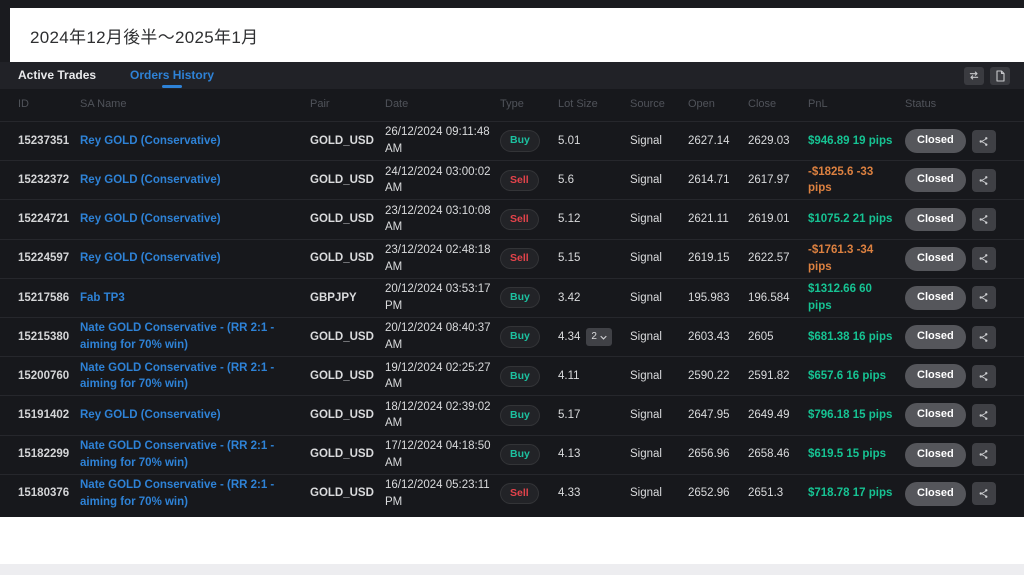 The image size is (1024, 575). What do you see at coordinates (769, 415) in the screenshot?
I see `close-price: 2649.49` at bounding box center [769, 415].